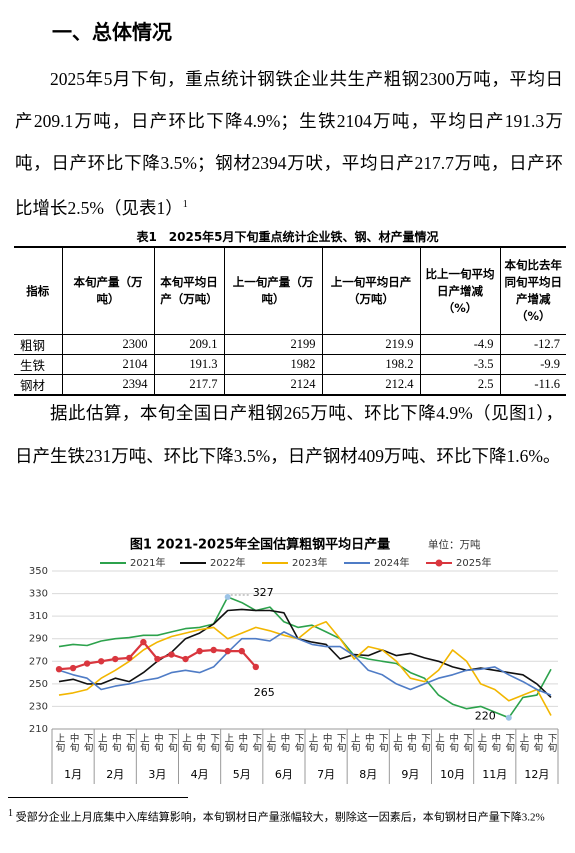  What do you see at coordinates (108, 364) in the screenshot?
I see `table-cell: 2104` at bounding box center [108, 364].